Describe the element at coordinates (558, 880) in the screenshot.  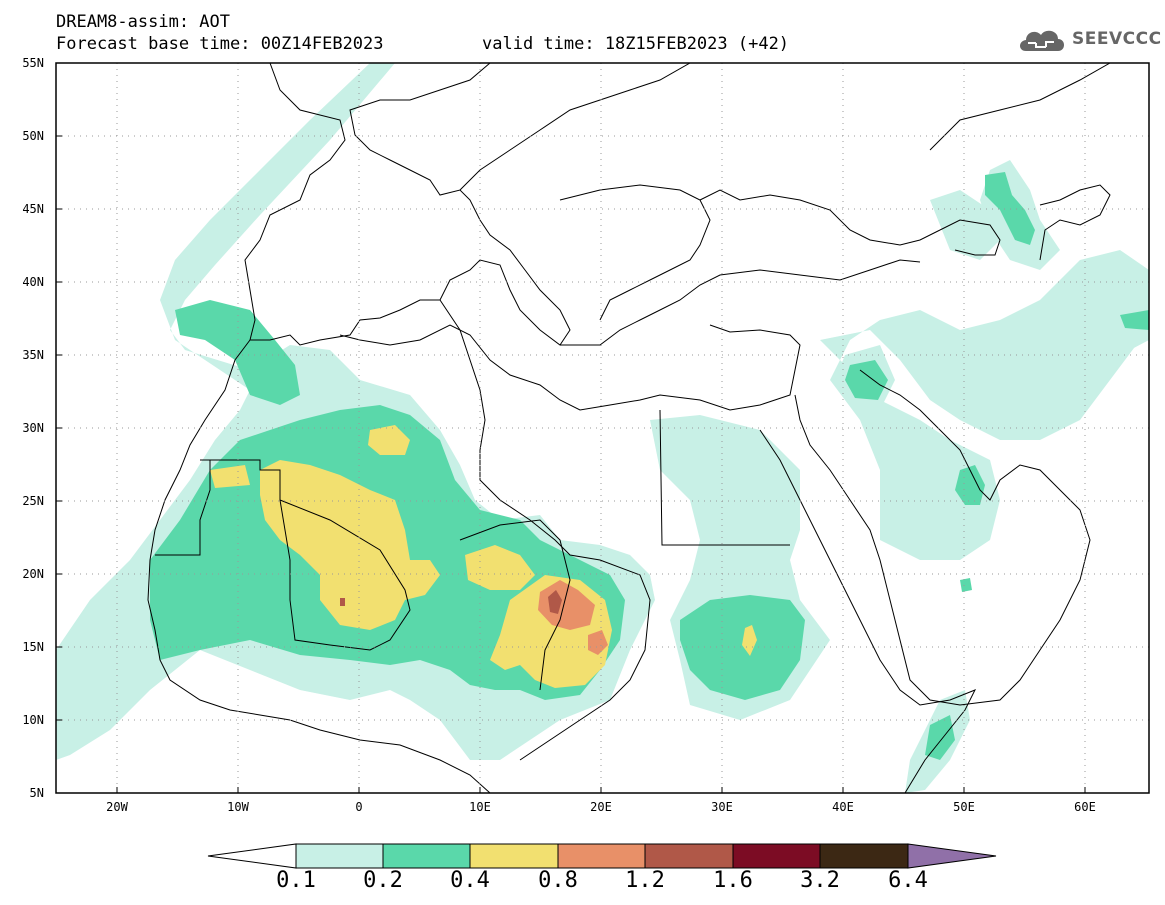
I see `colorbar-label: 0.8` at that location.